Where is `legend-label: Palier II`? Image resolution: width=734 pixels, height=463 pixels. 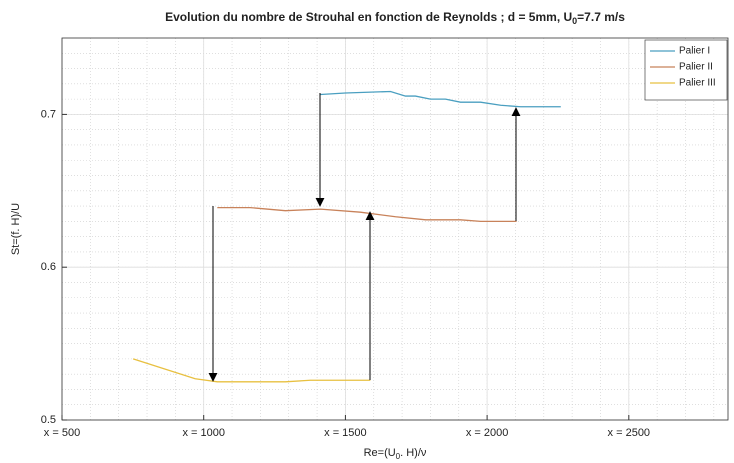
legend-label: Palier II is located at coordinates (696, 67).